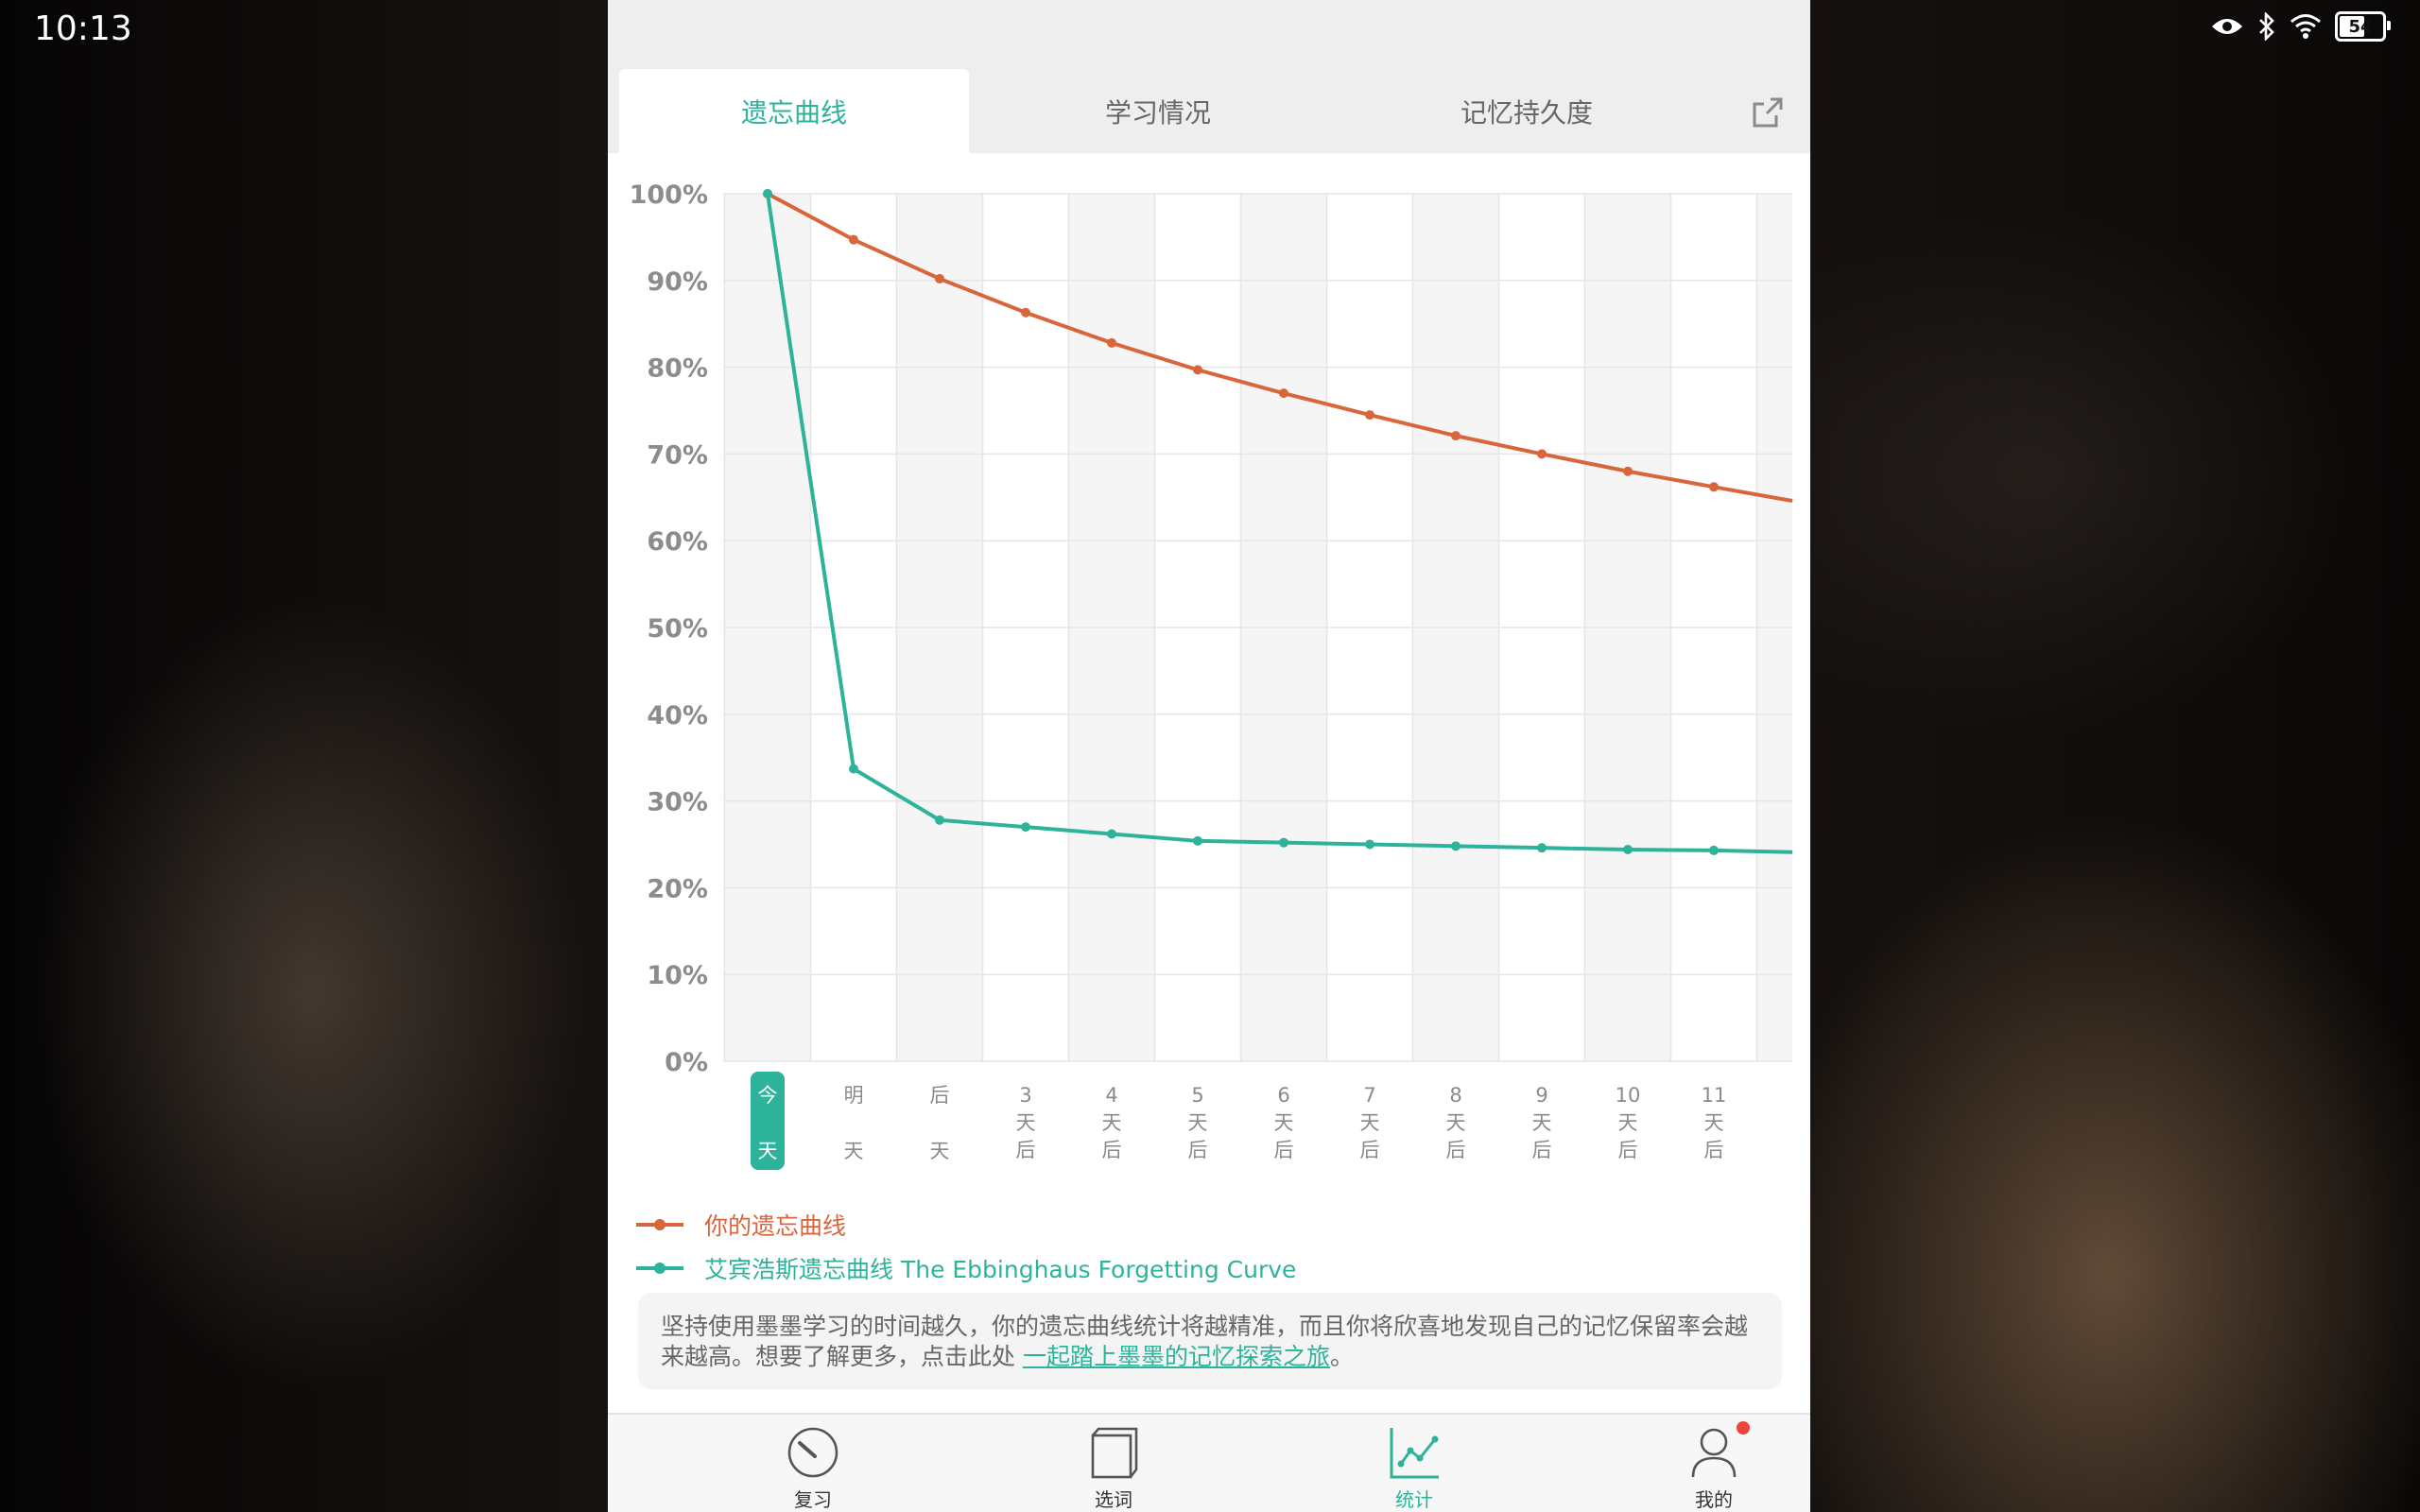 The image size is (2420, 1512). I want to click on x-tick-label: 4, so click(1111, 1095).